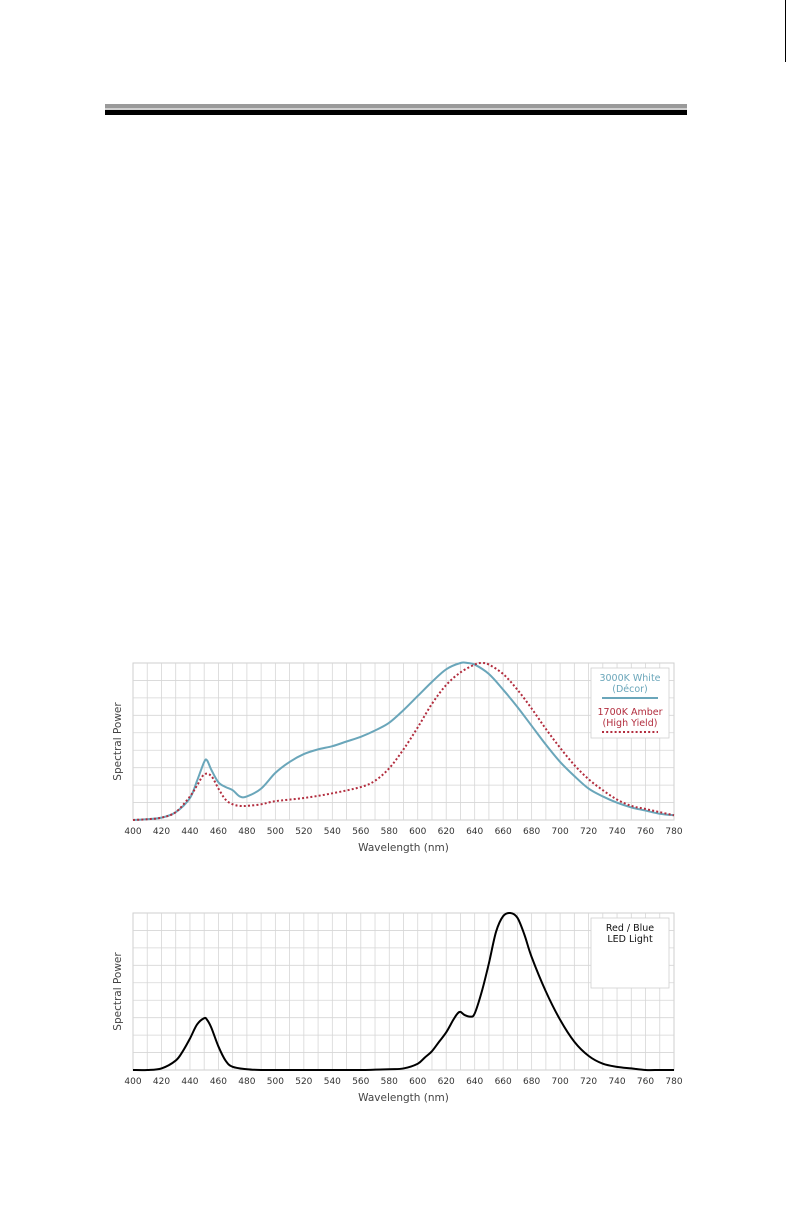  What do you see at coordinates (396, 106) in the screenshot?
I see `header-rule-light` at bounding box center [396, 106].